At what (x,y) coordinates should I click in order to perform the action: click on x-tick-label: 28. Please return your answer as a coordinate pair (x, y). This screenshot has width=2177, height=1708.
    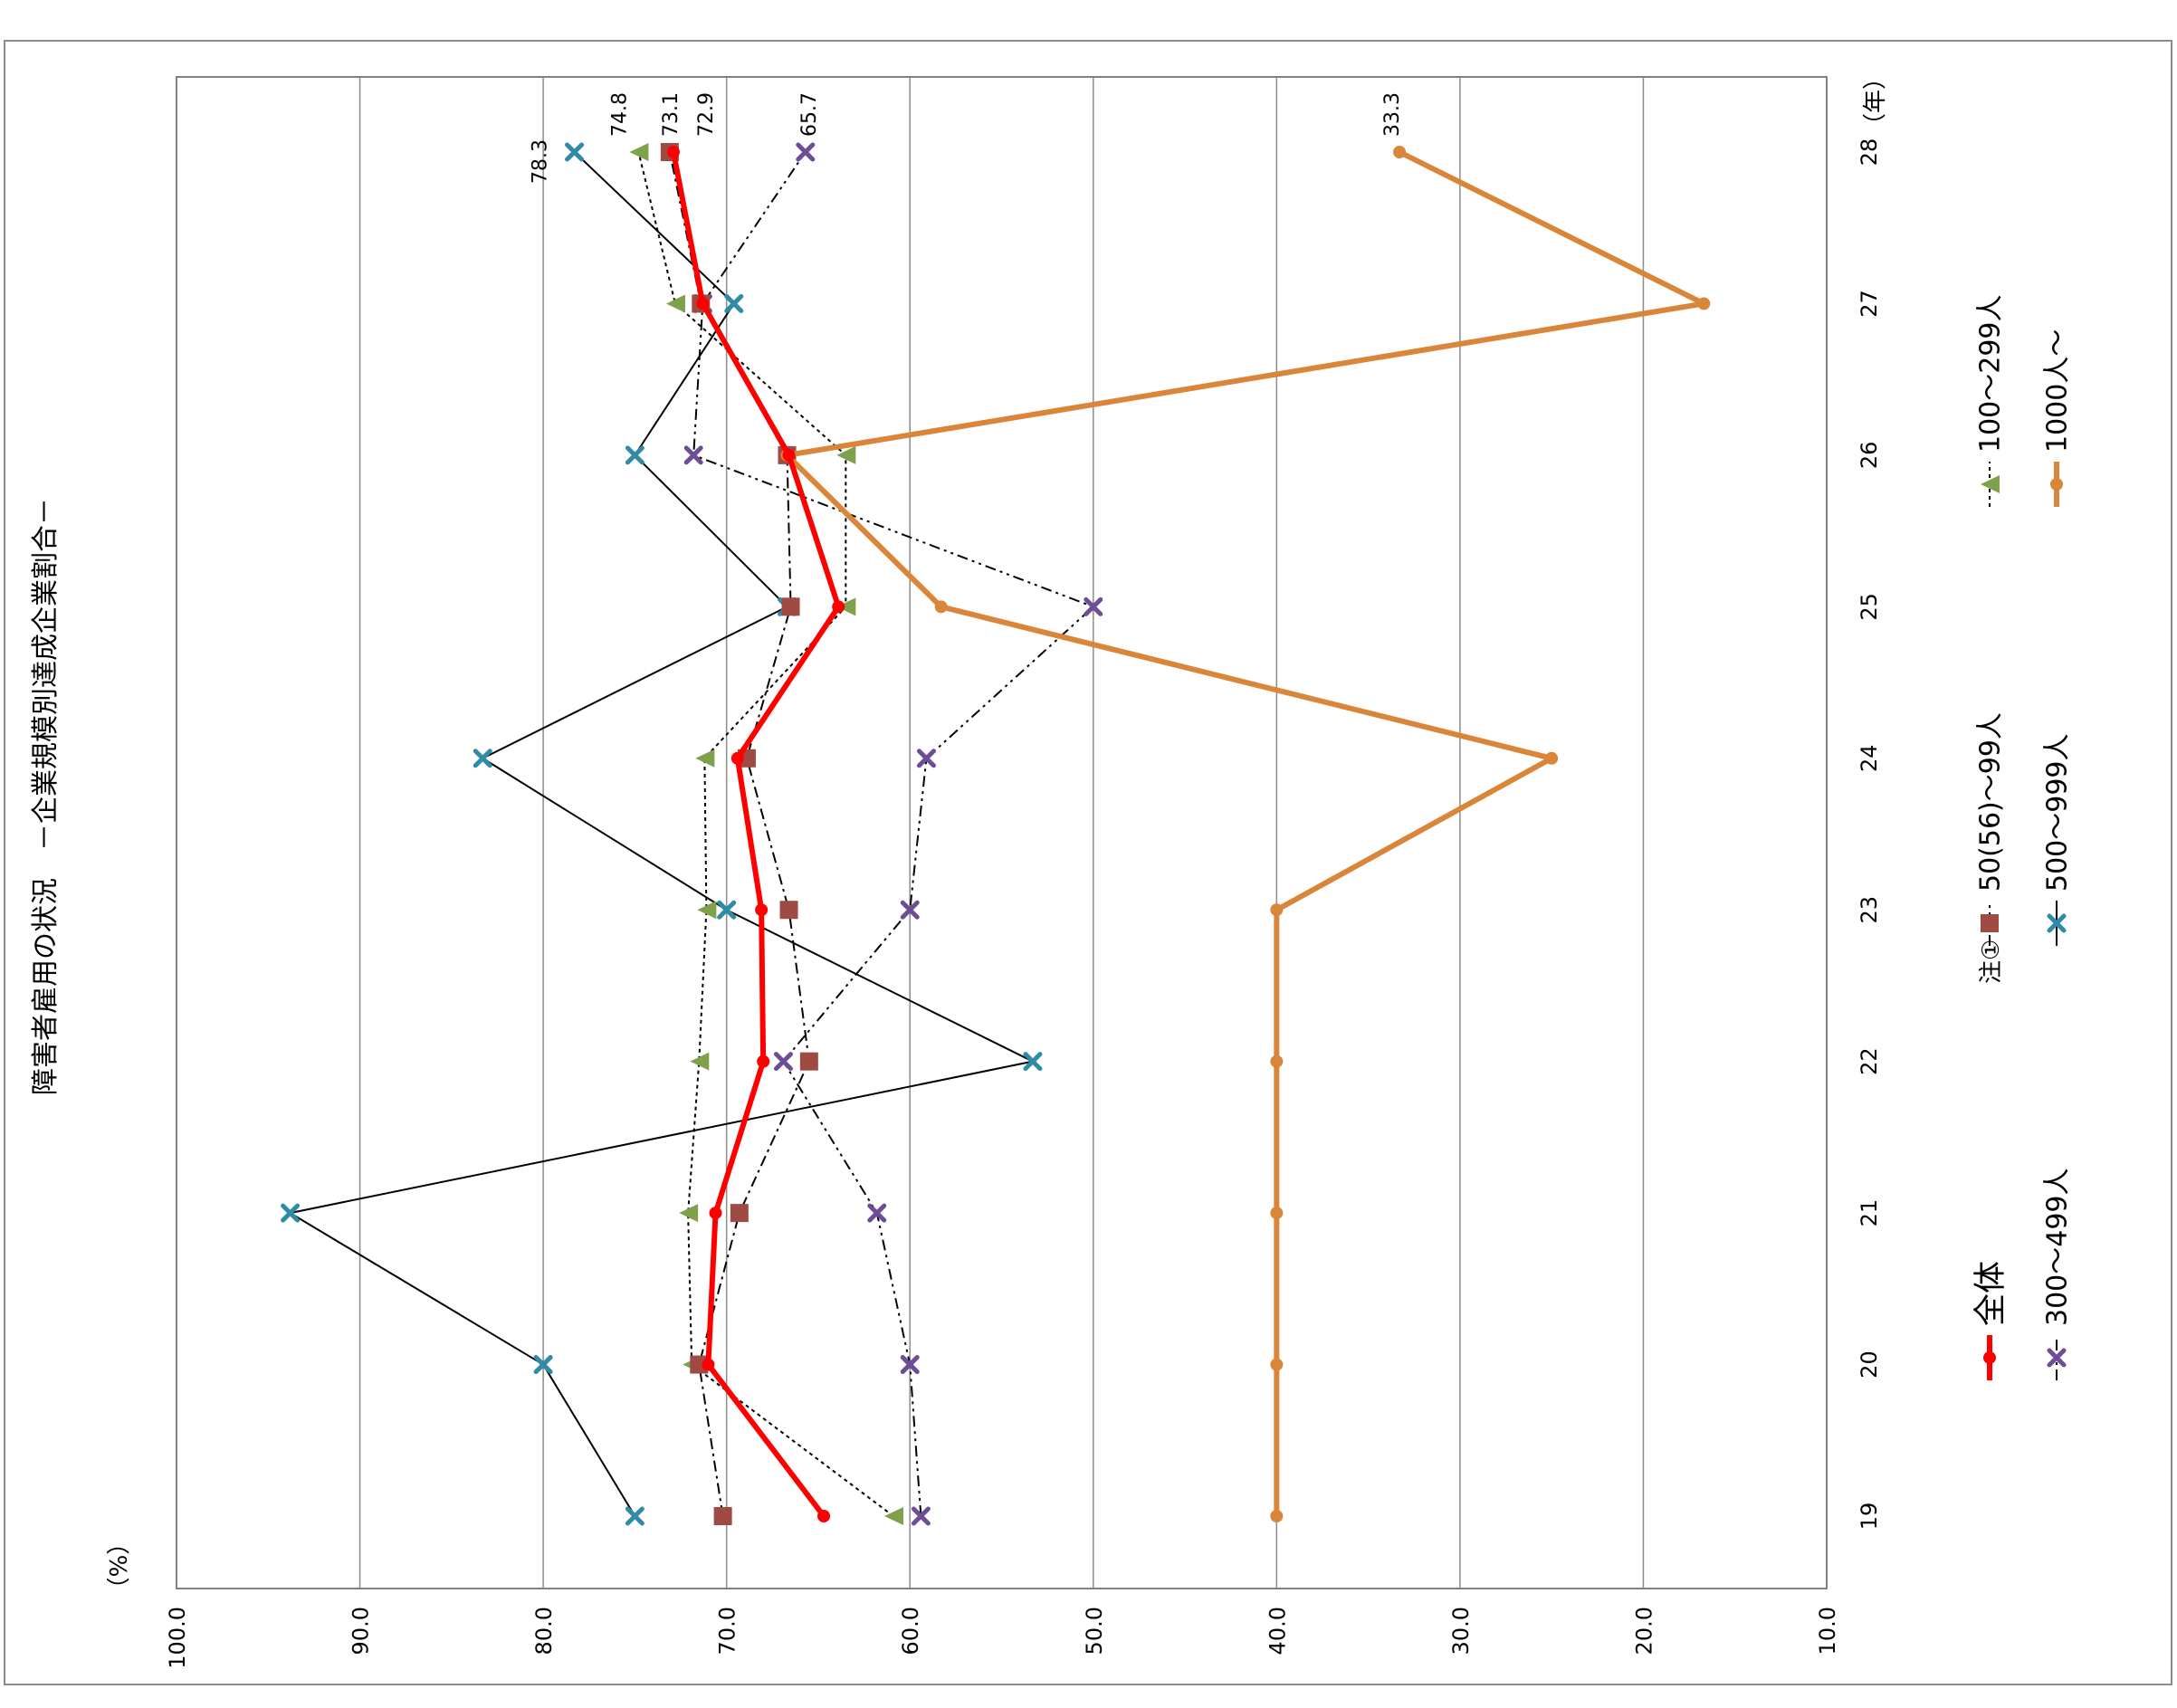
    Looking at the image, I should click on (1870, 152).